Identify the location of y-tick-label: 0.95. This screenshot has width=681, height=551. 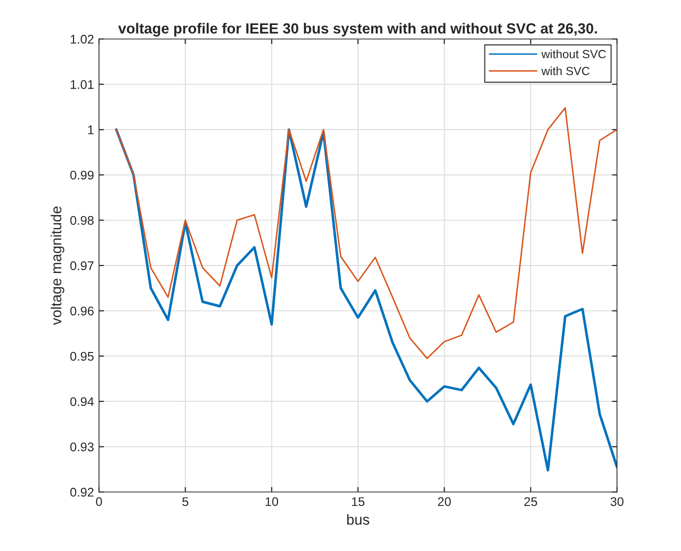
(82, 356).